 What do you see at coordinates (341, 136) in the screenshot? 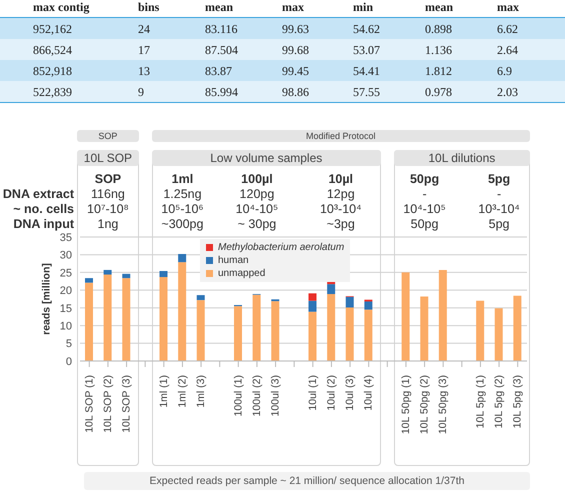
I see `text: Modified Protocol` at bounding box center [341, 136].